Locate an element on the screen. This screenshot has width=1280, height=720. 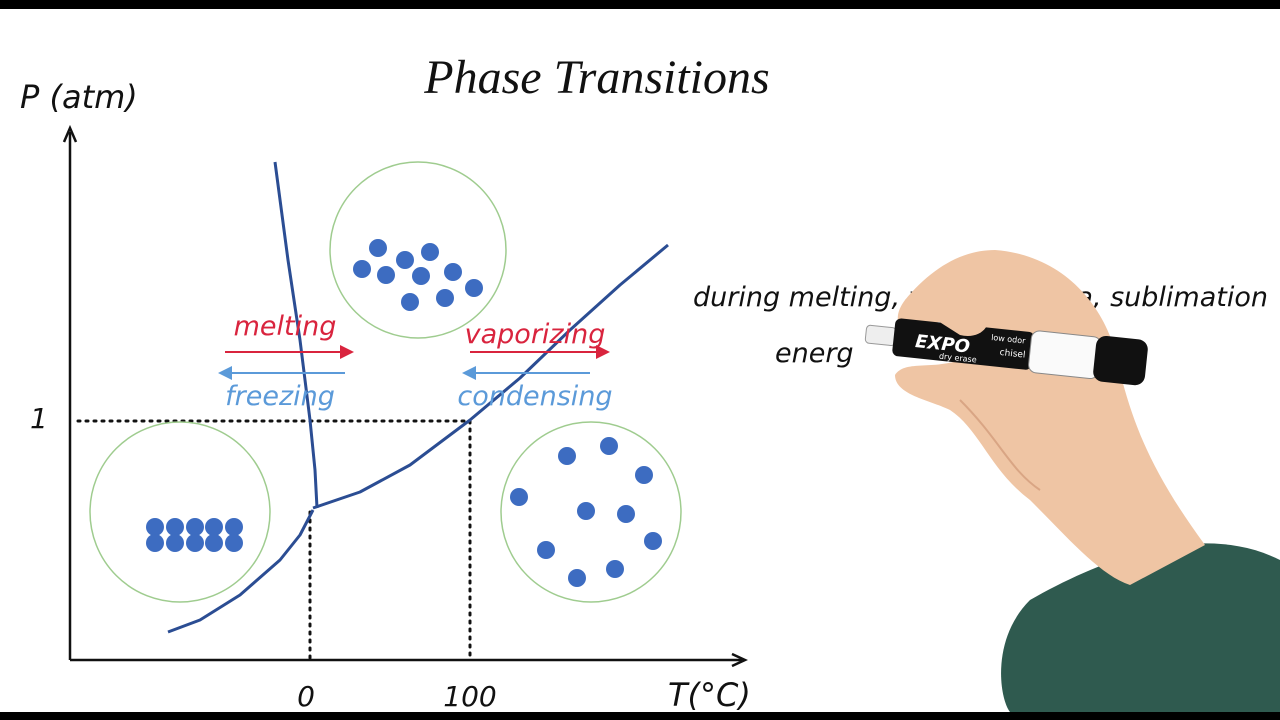
sleeve is located at coordinates (1140, 627).